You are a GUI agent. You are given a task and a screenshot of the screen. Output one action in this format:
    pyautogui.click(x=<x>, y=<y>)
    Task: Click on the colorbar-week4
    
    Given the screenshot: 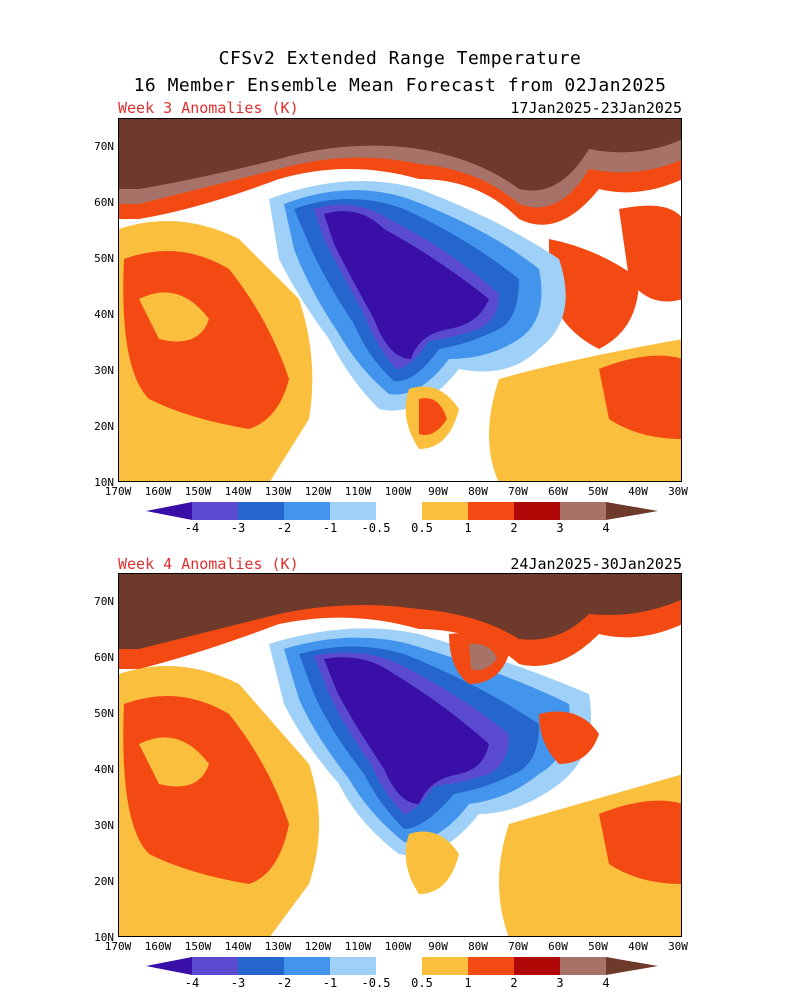 What is the action you would take?
    pyautogui.click(x=402, y=966)
    